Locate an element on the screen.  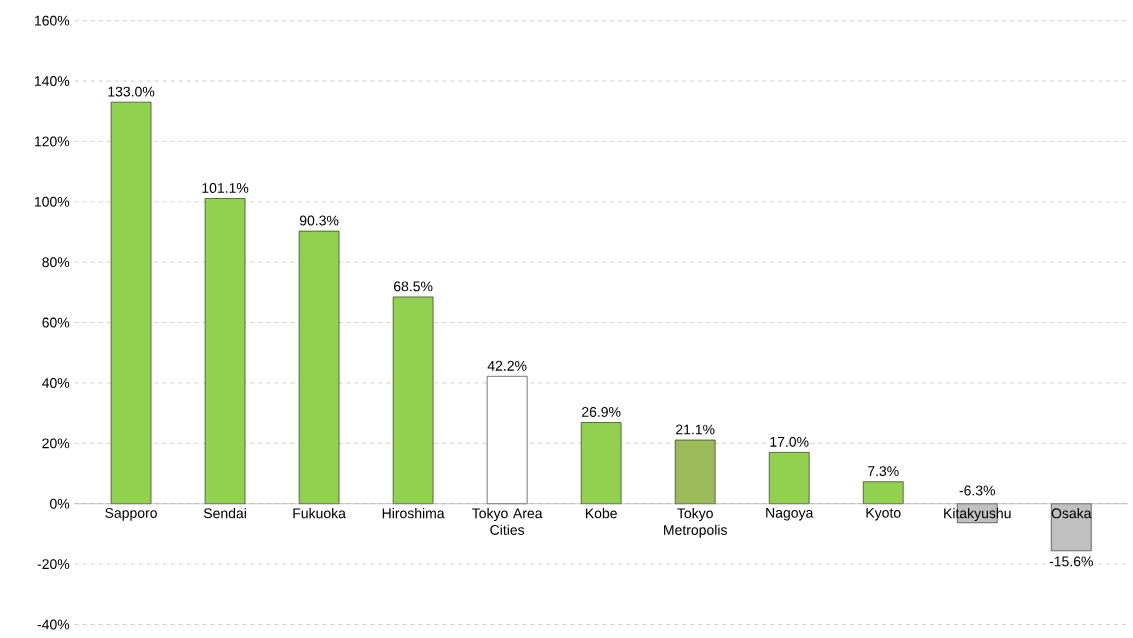
y-tick-label: 100% is located at coordinates (52, 201).